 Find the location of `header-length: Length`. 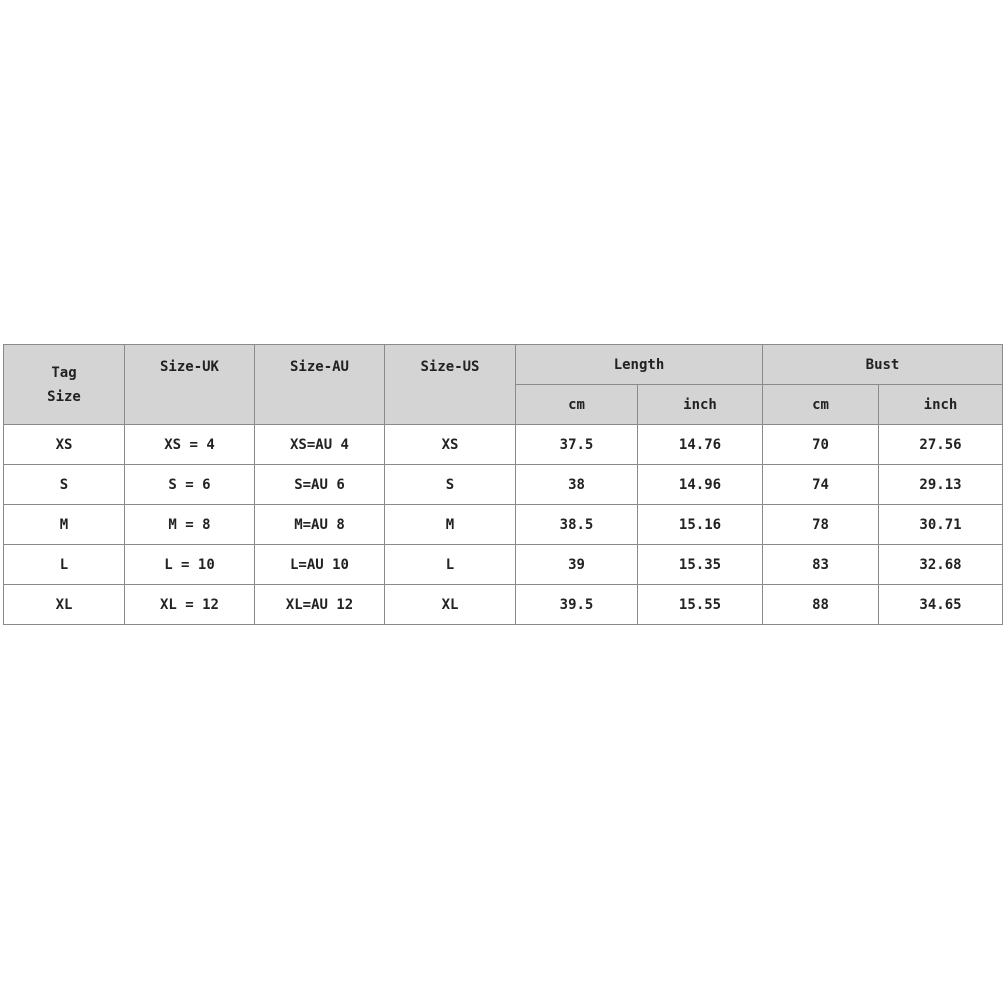

header-length: Length is located at coordinates (639, 364).